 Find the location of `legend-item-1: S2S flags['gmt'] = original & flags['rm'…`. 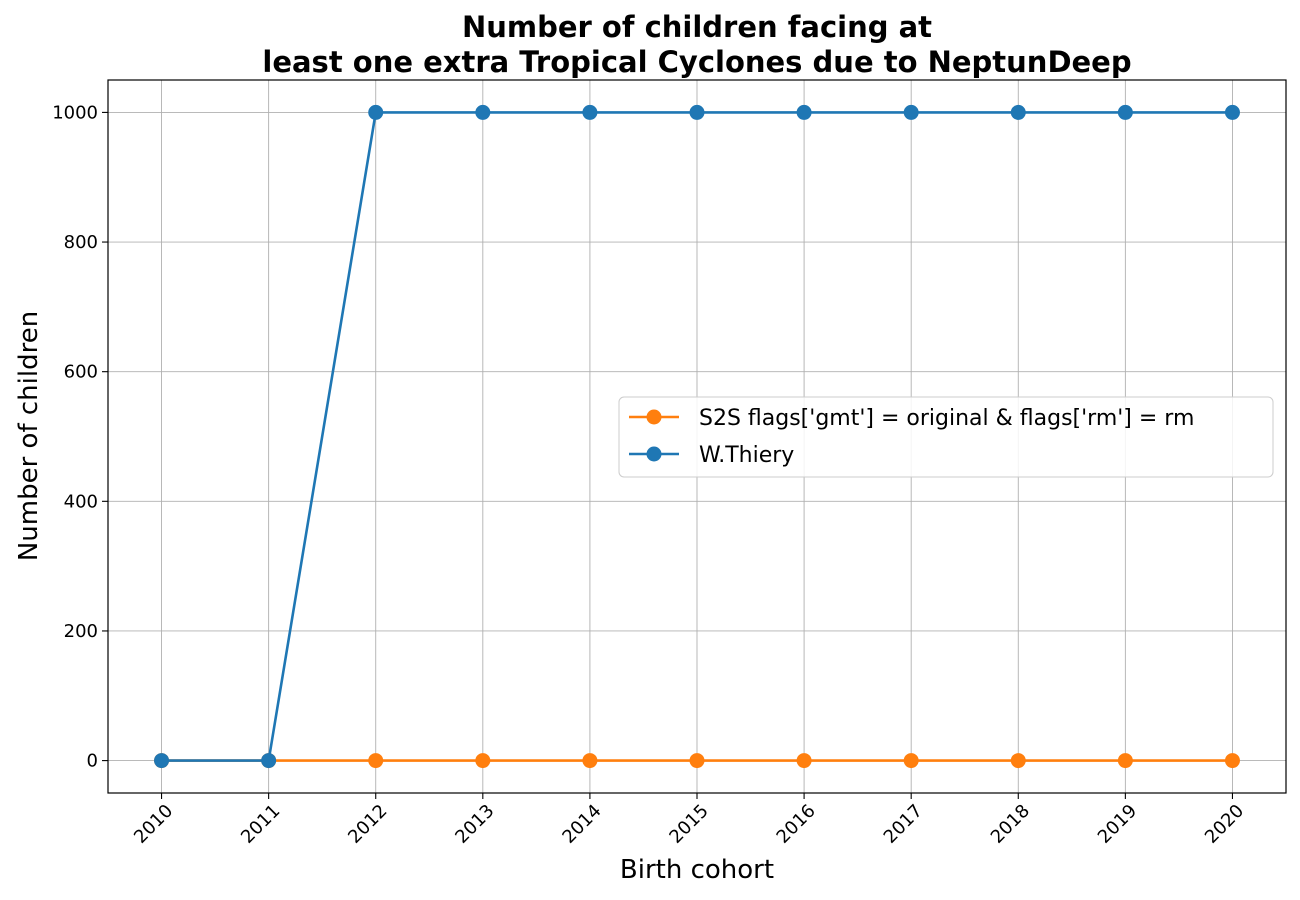

legend-item-1: S2S flags['gmt'] = original & flags['rm'… is located at coordinates (911, 418).